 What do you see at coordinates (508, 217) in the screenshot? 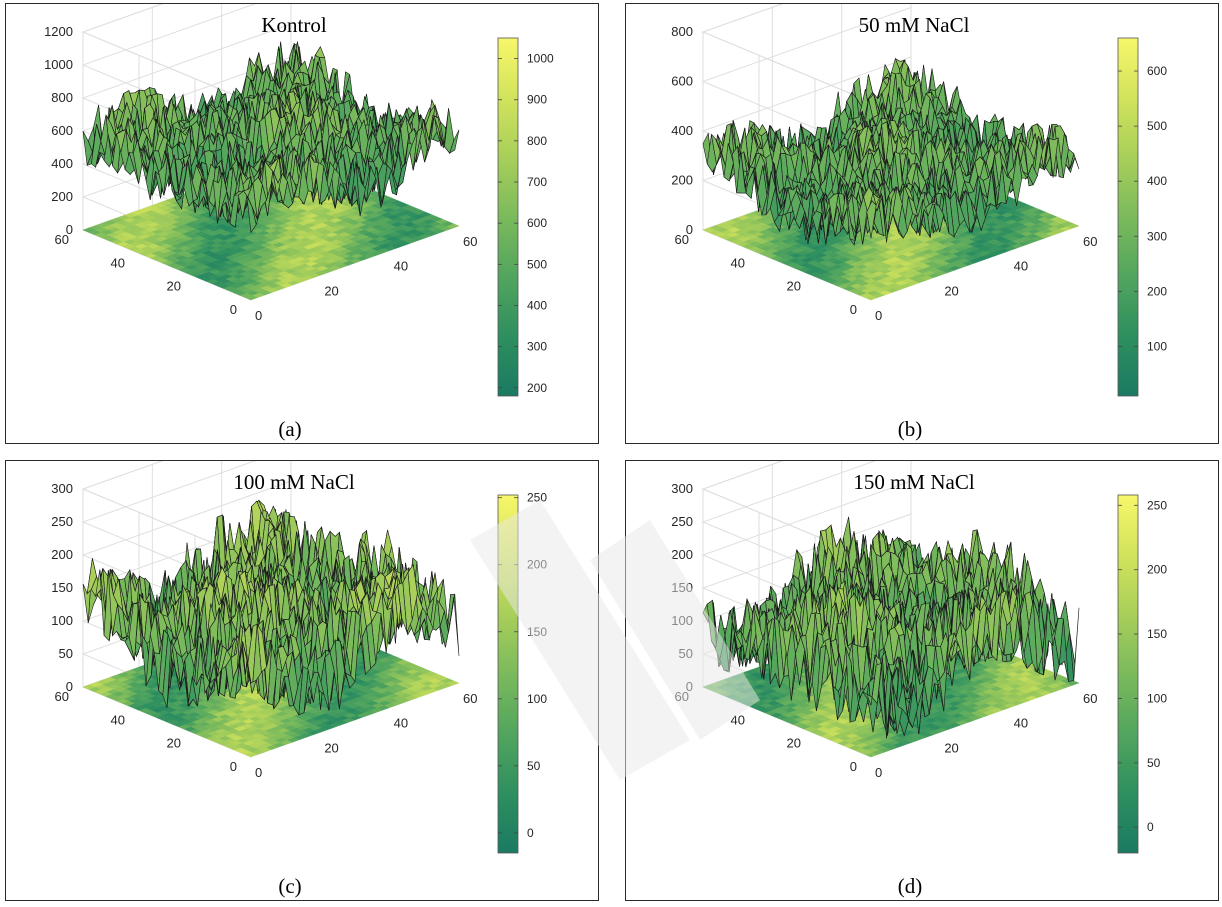
I see `colorbar-gradient` at bounding box center [508, 217].